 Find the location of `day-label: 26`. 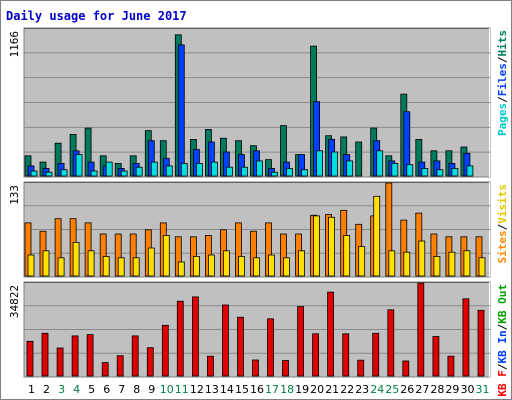

day-label: 26 is located at coordinates (407, 389).